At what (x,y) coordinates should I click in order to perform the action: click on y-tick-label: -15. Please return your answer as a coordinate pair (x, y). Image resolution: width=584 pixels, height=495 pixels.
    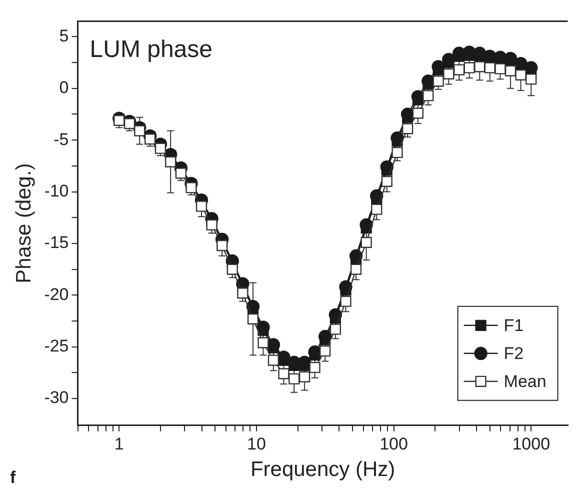
    Looking at the image, I should click on (56, 242).